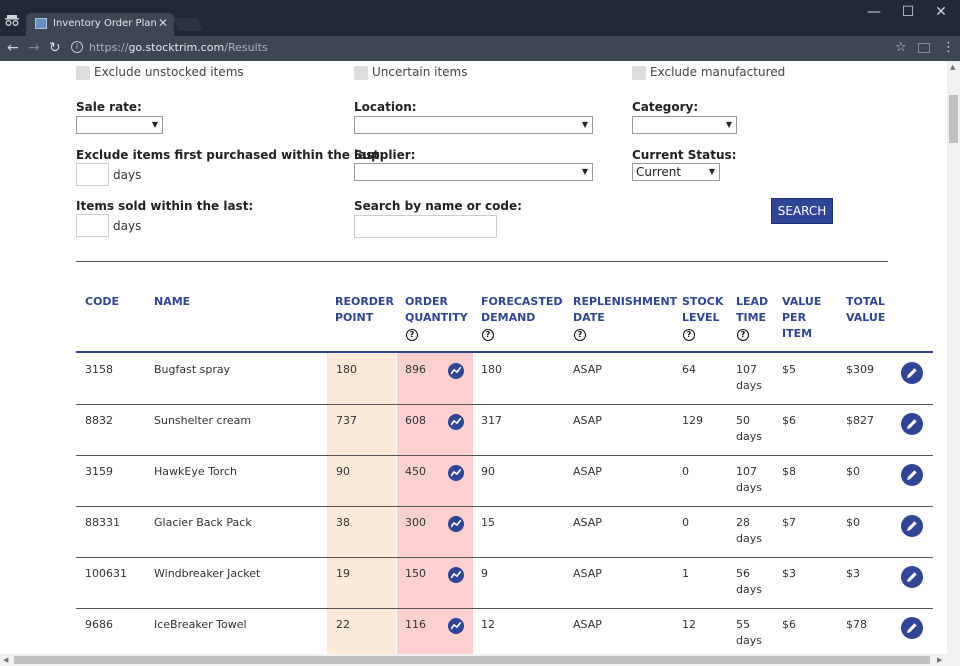 The image size is (960, 666). What do you see at coordinates (856, 624) in the screenshot?
I see `cell-total-value: $78` at bounding box center [856, 624].